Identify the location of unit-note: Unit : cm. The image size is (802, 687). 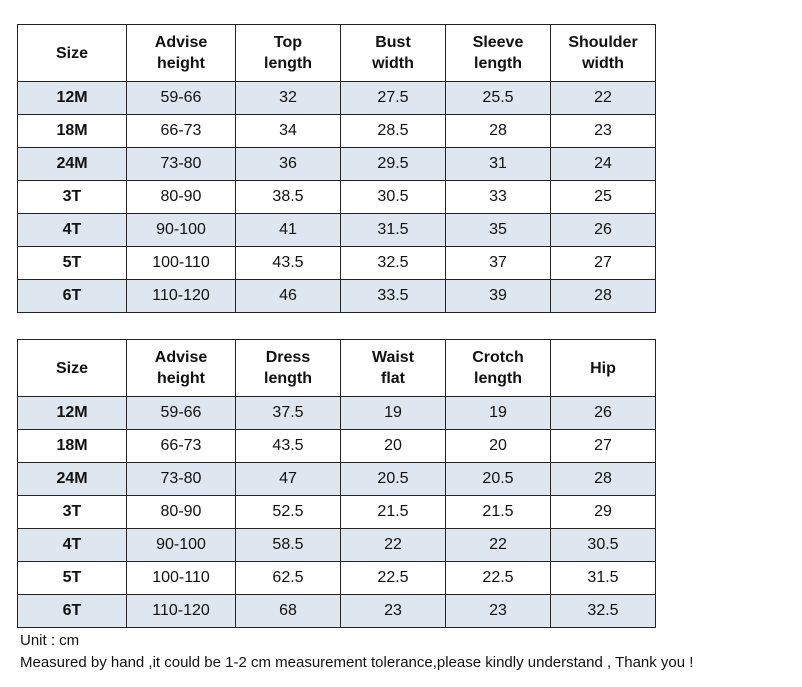
(50, 640).